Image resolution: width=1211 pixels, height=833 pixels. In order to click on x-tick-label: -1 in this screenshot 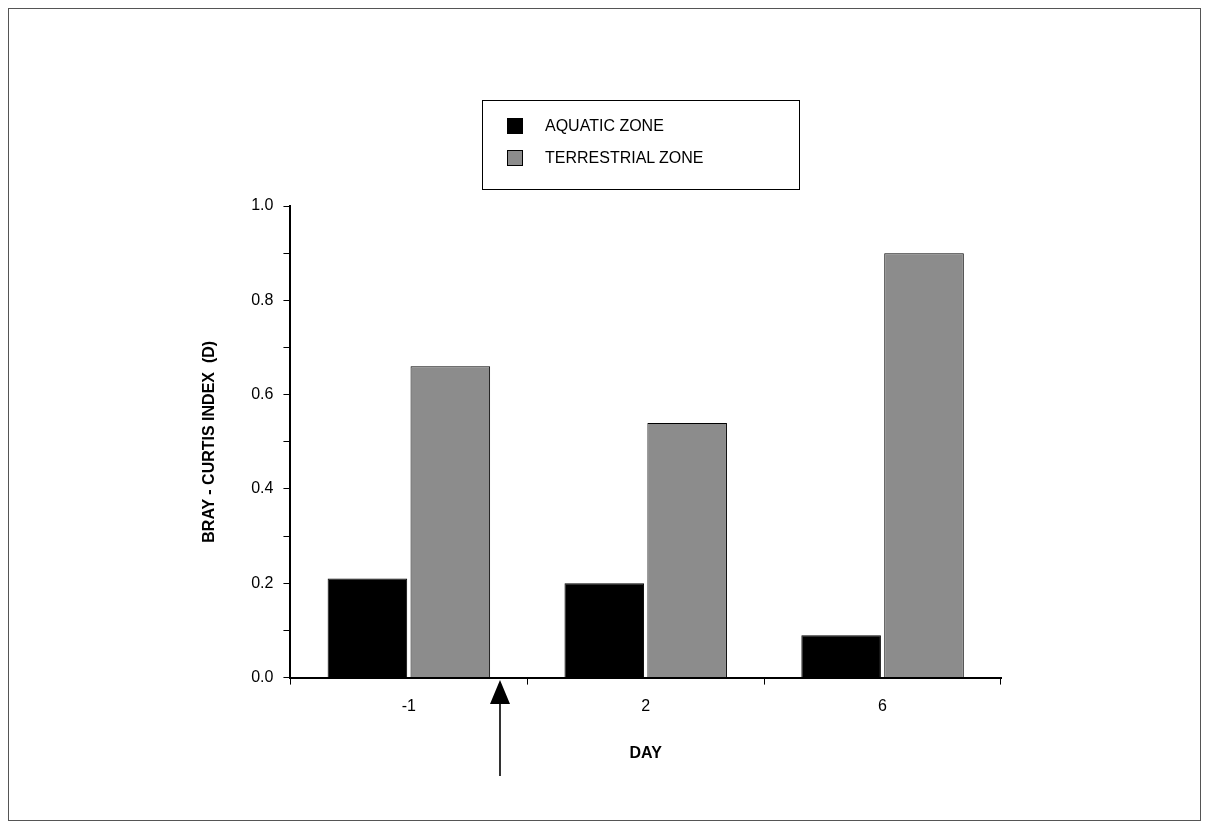, I will do `click(409, 705)`.